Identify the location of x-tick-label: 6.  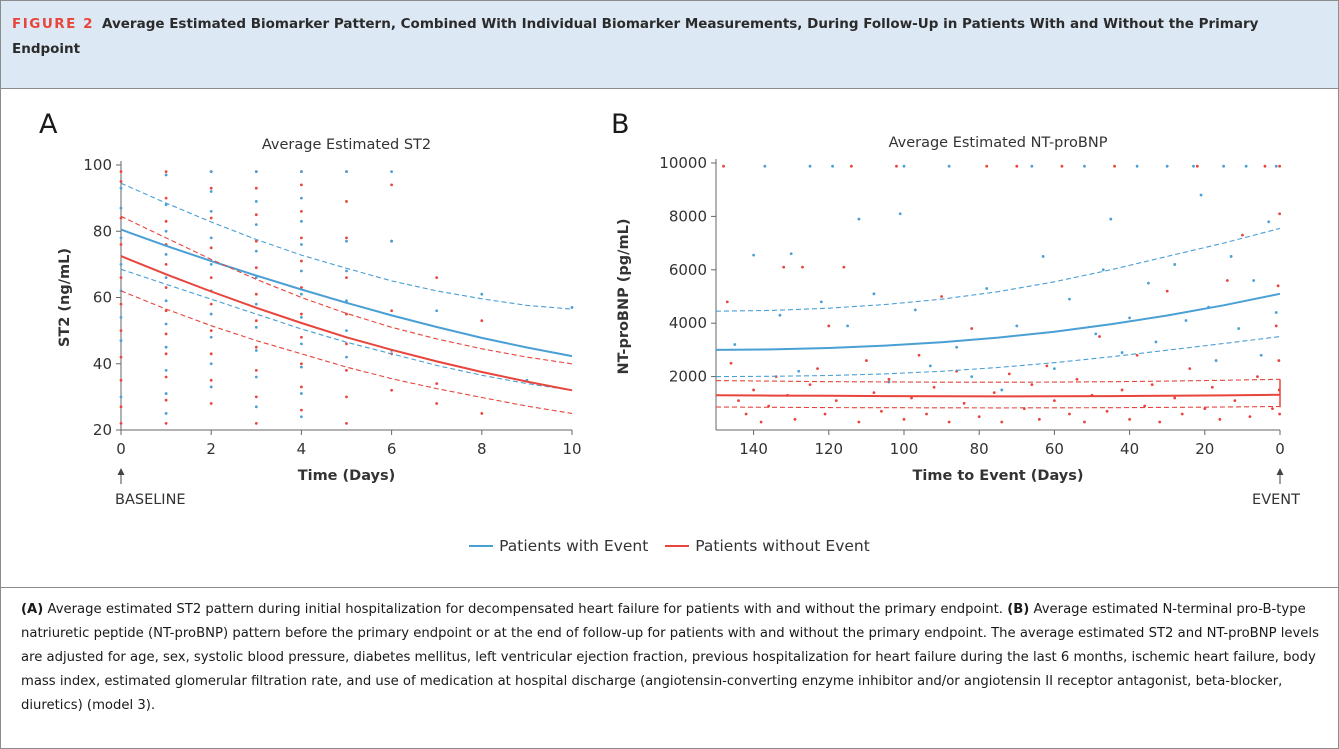
(392, 449).